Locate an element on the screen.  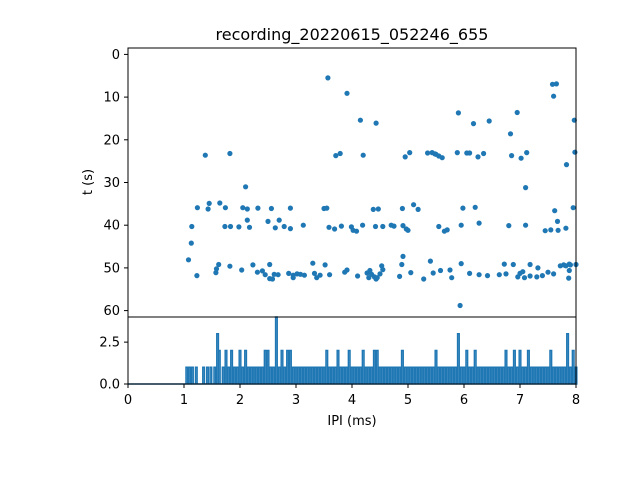
y-tick-label: 0 is located at coordinates (116, 55).